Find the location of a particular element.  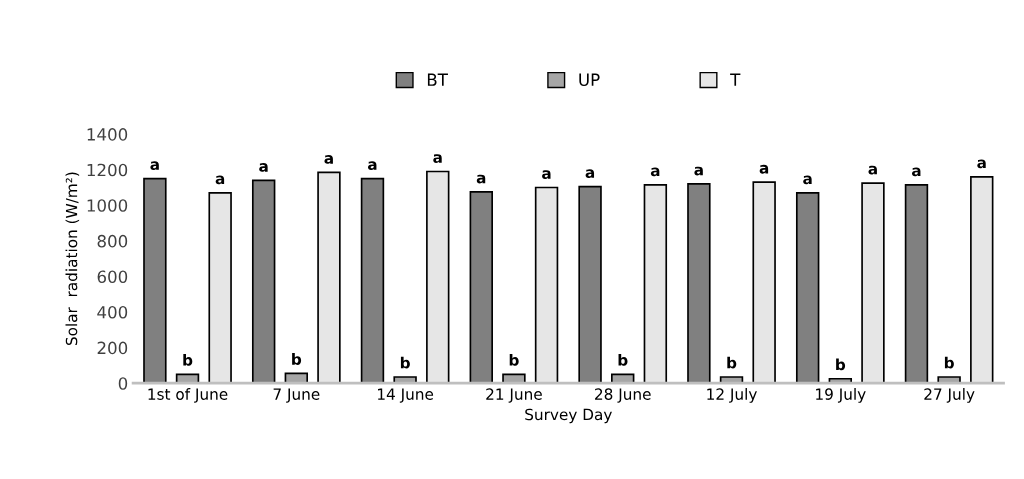

y-tick-label: 600 is located at coordinates (112, 277).